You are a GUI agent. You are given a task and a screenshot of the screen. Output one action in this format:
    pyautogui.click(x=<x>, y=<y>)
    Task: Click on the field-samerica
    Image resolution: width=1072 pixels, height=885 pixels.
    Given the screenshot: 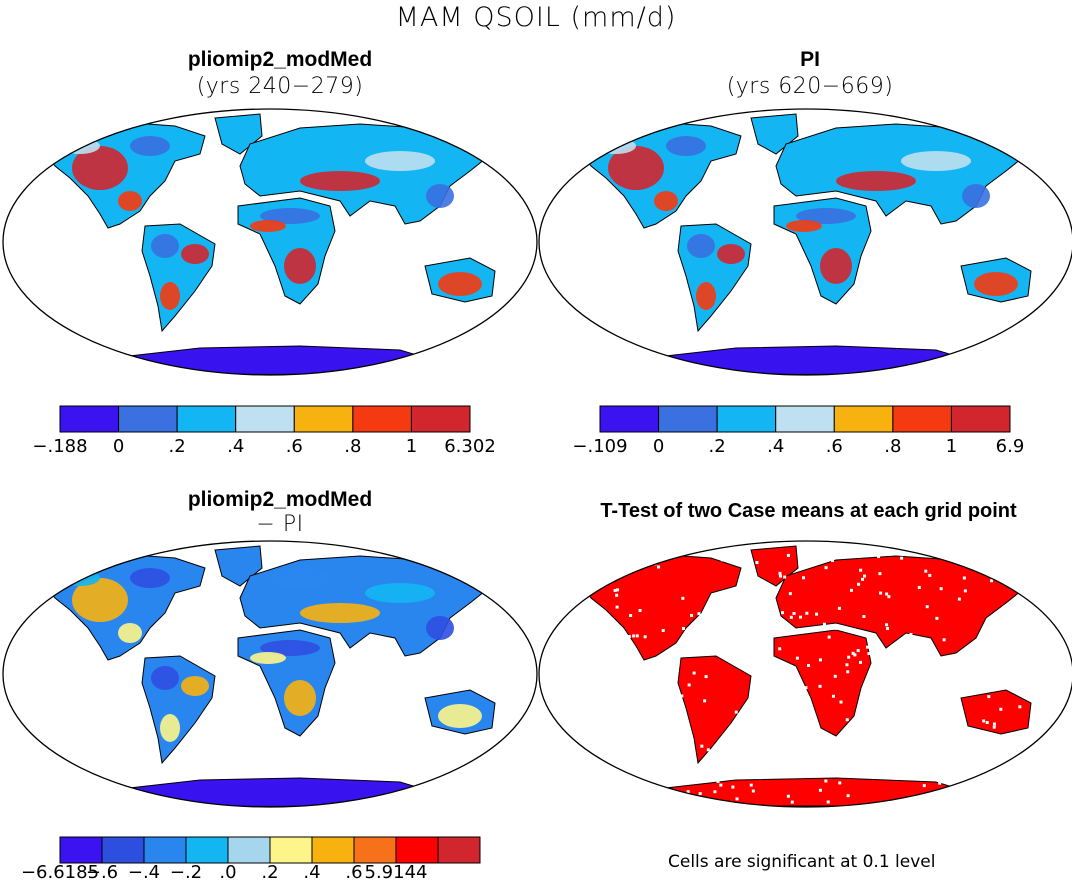 What is the action you would take?
    pyautogui.click(x=170, y=728)
    